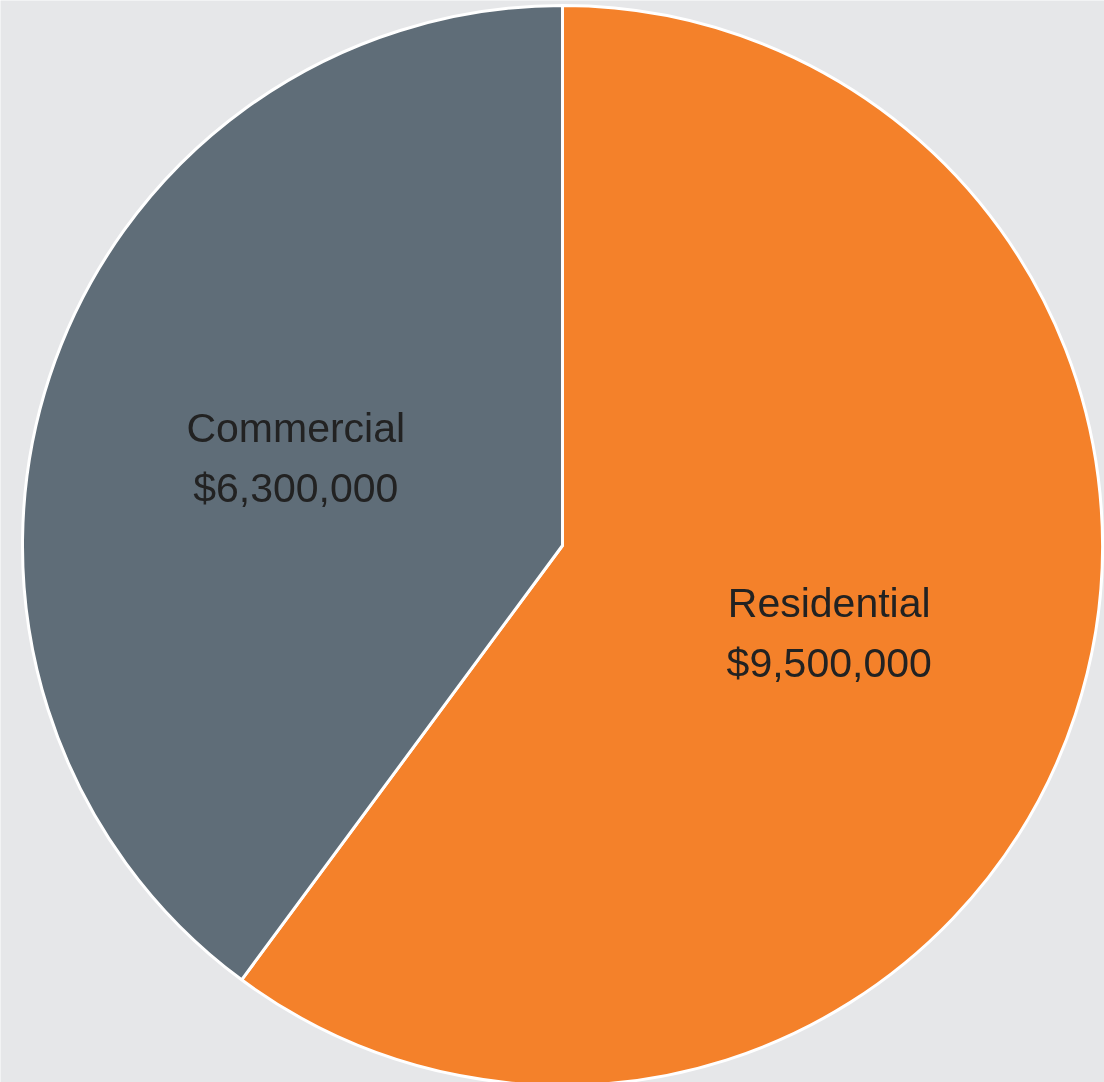 This screenshot has width=1104, height=1082. I want to click on slice-label: Residential, so click(829, 603).